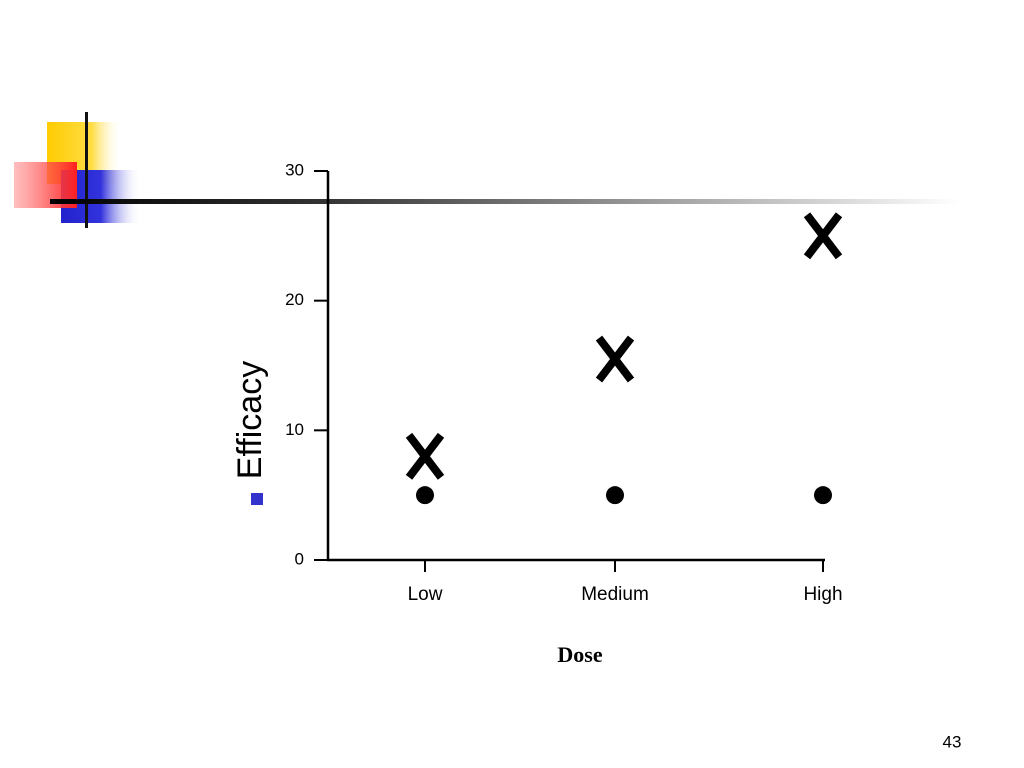 The height and width of the screenshot is (768, 1024). What do you see at coordinates (487, 170) in the screenshot?
I see `slide-logo` at bounding box center [487, 170].